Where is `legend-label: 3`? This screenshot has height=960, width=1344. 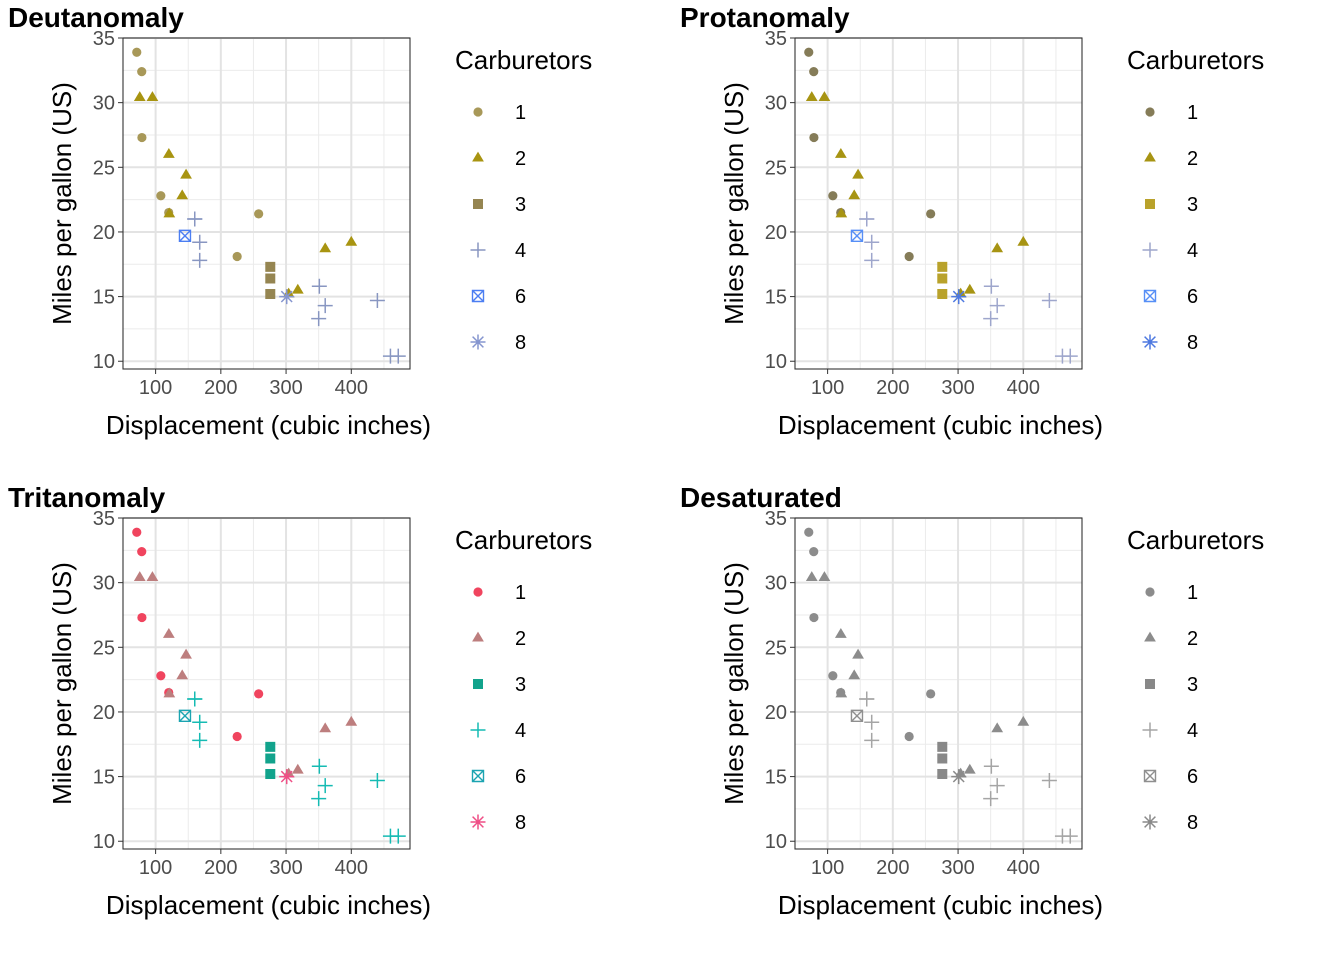 legend-label: 3 is located at coordinates (520, 205).